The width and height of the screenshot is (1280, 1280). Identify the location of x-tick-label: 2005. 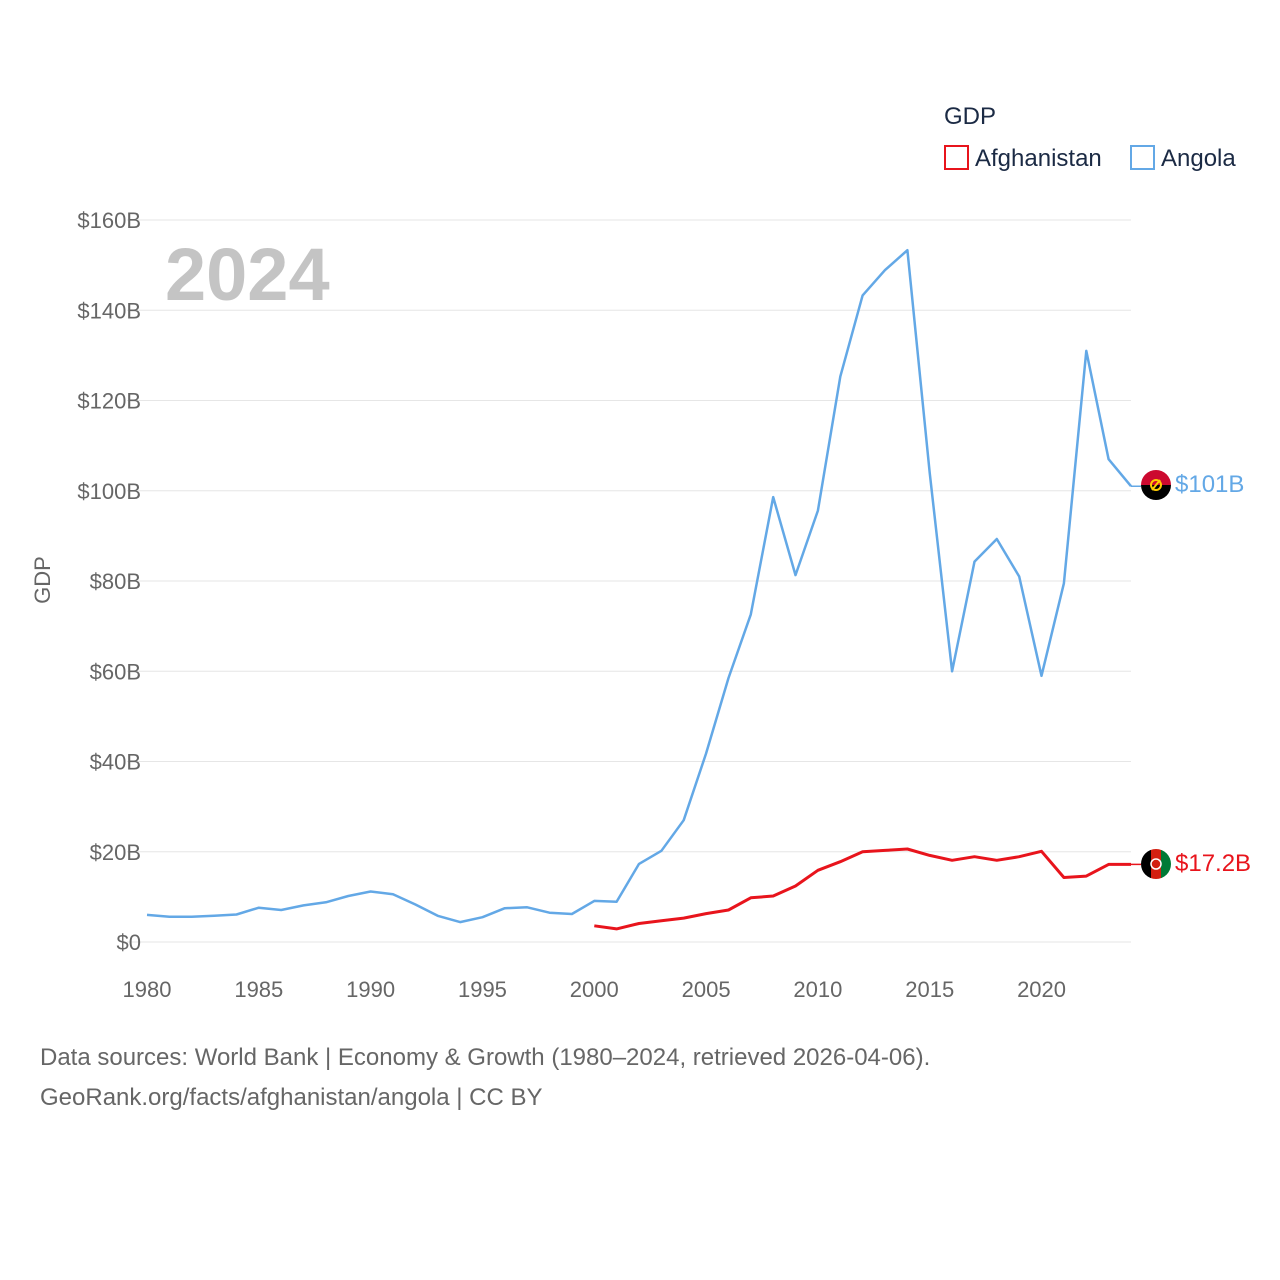
(706, 989).